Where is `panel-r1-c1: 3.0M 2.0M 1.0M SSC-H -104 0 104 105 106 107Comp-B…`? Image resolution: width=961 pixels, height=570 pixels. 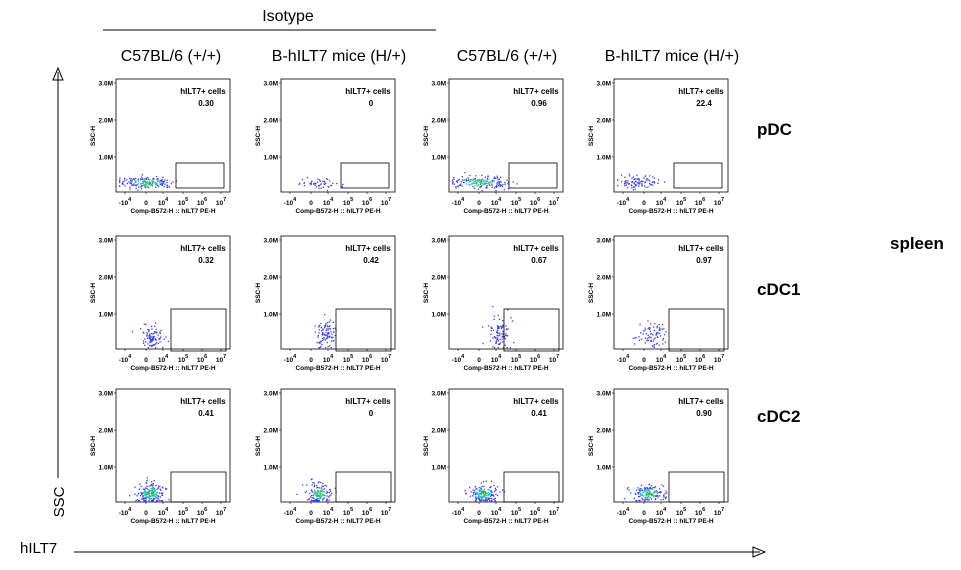
panel-r1-c1: 3.0M 2.0M 1.0M SSC-H -104 0 104 105 106 107Comp-B… is located at coordinates (160, 146).